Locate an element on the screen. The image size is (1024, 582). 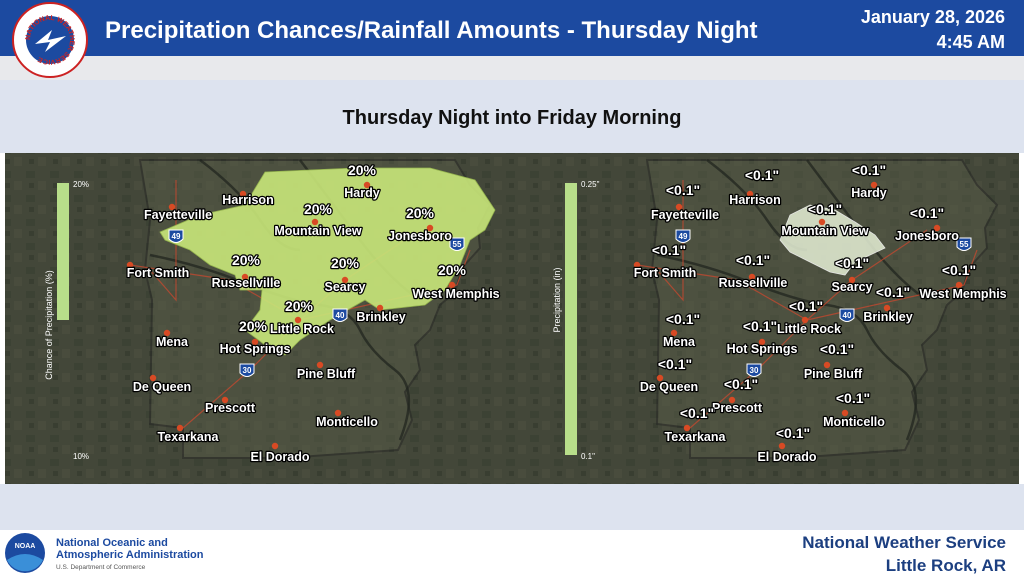
city-name: Prescott is located at coordinates (737, 408).